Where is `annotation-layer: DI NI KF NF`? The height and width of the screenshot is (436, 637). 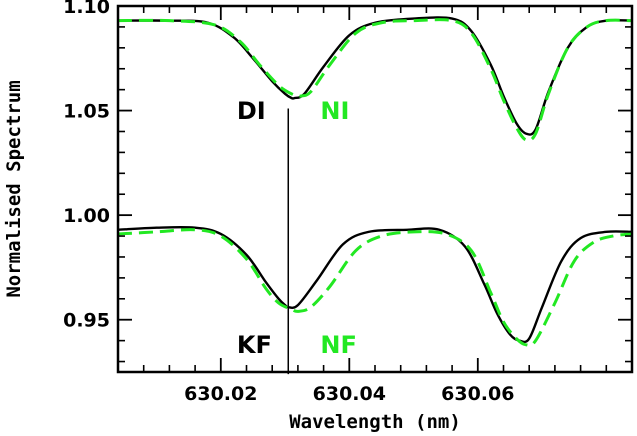 annotation-layer: DI NI KF NF is located at coordinates (297, 228).